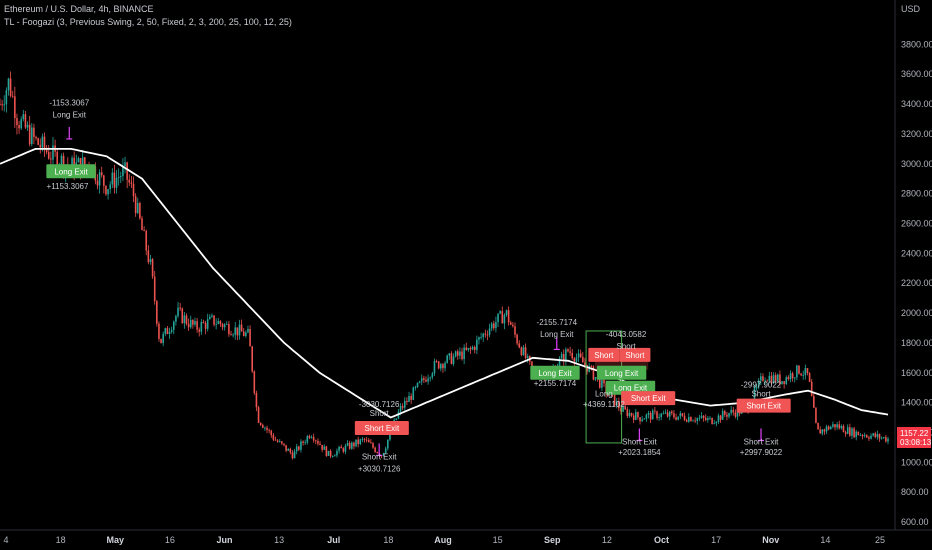 This screenshot has height=550, width=932. What do you see at coordinates (68, 186) in the screenshot?
I see `trade-annotation: +1153.3067` at bounding box center [68, 186].